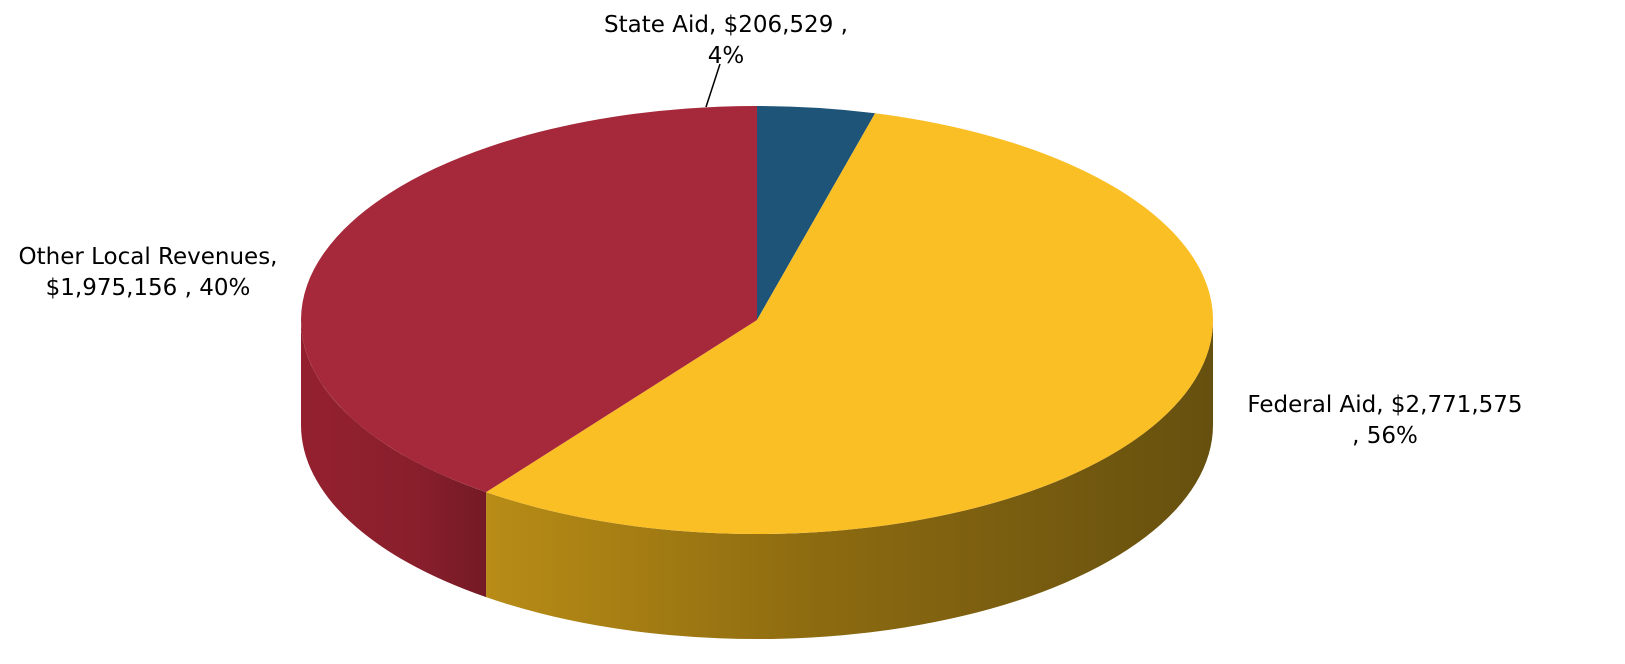 The width and height of the screenshot is (1625, 664). I want to click on data-label-federal-aid: Federal Aid, $2,771,575 , 56%, so click(1384, 420).